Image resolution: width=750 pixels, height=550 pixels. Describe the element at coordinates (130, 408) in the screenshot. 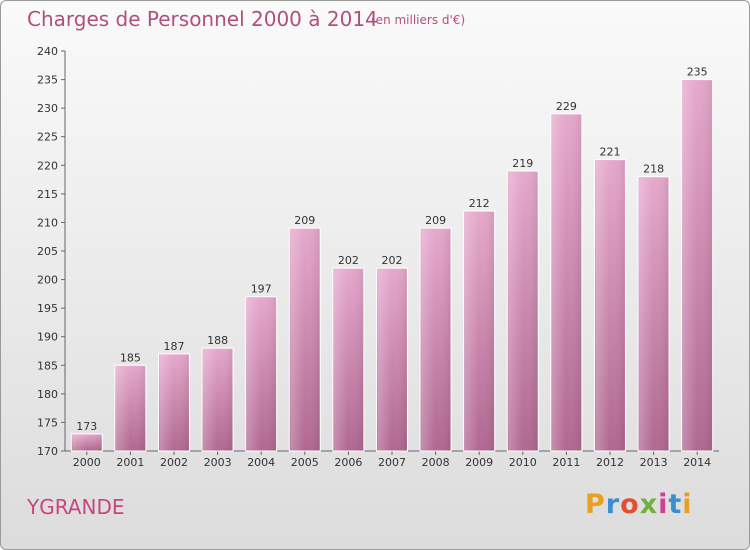

I see `bar-shading-2001` at that location.